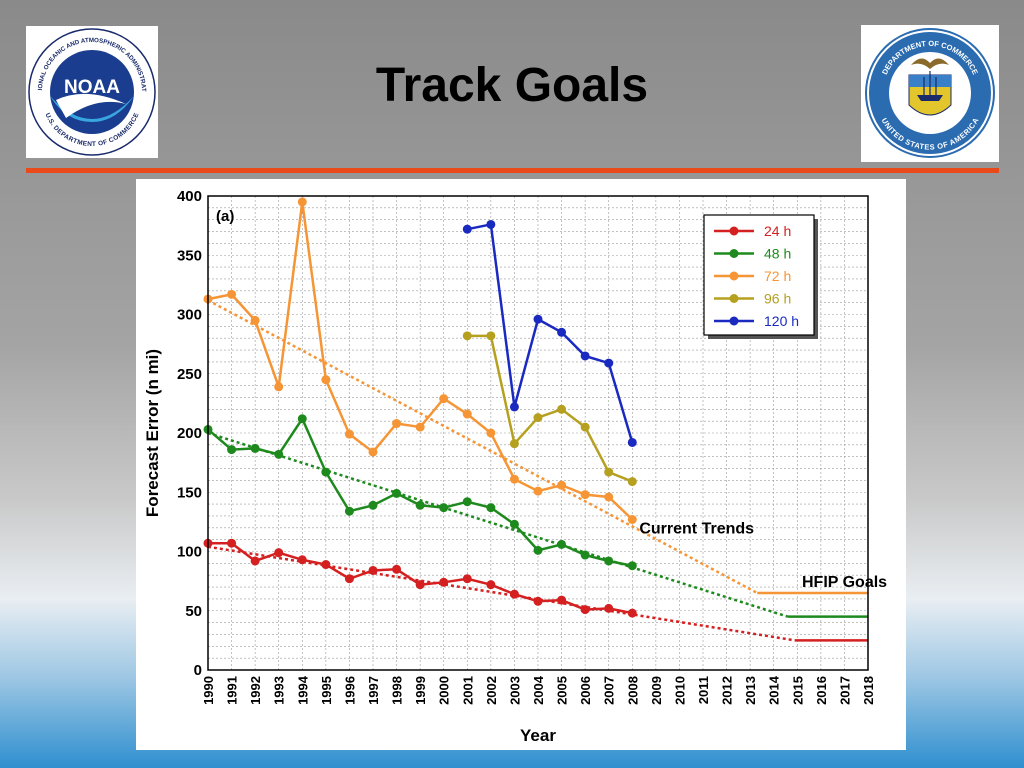  I want to click on x-tick-label: 1990, so click(208, 690).